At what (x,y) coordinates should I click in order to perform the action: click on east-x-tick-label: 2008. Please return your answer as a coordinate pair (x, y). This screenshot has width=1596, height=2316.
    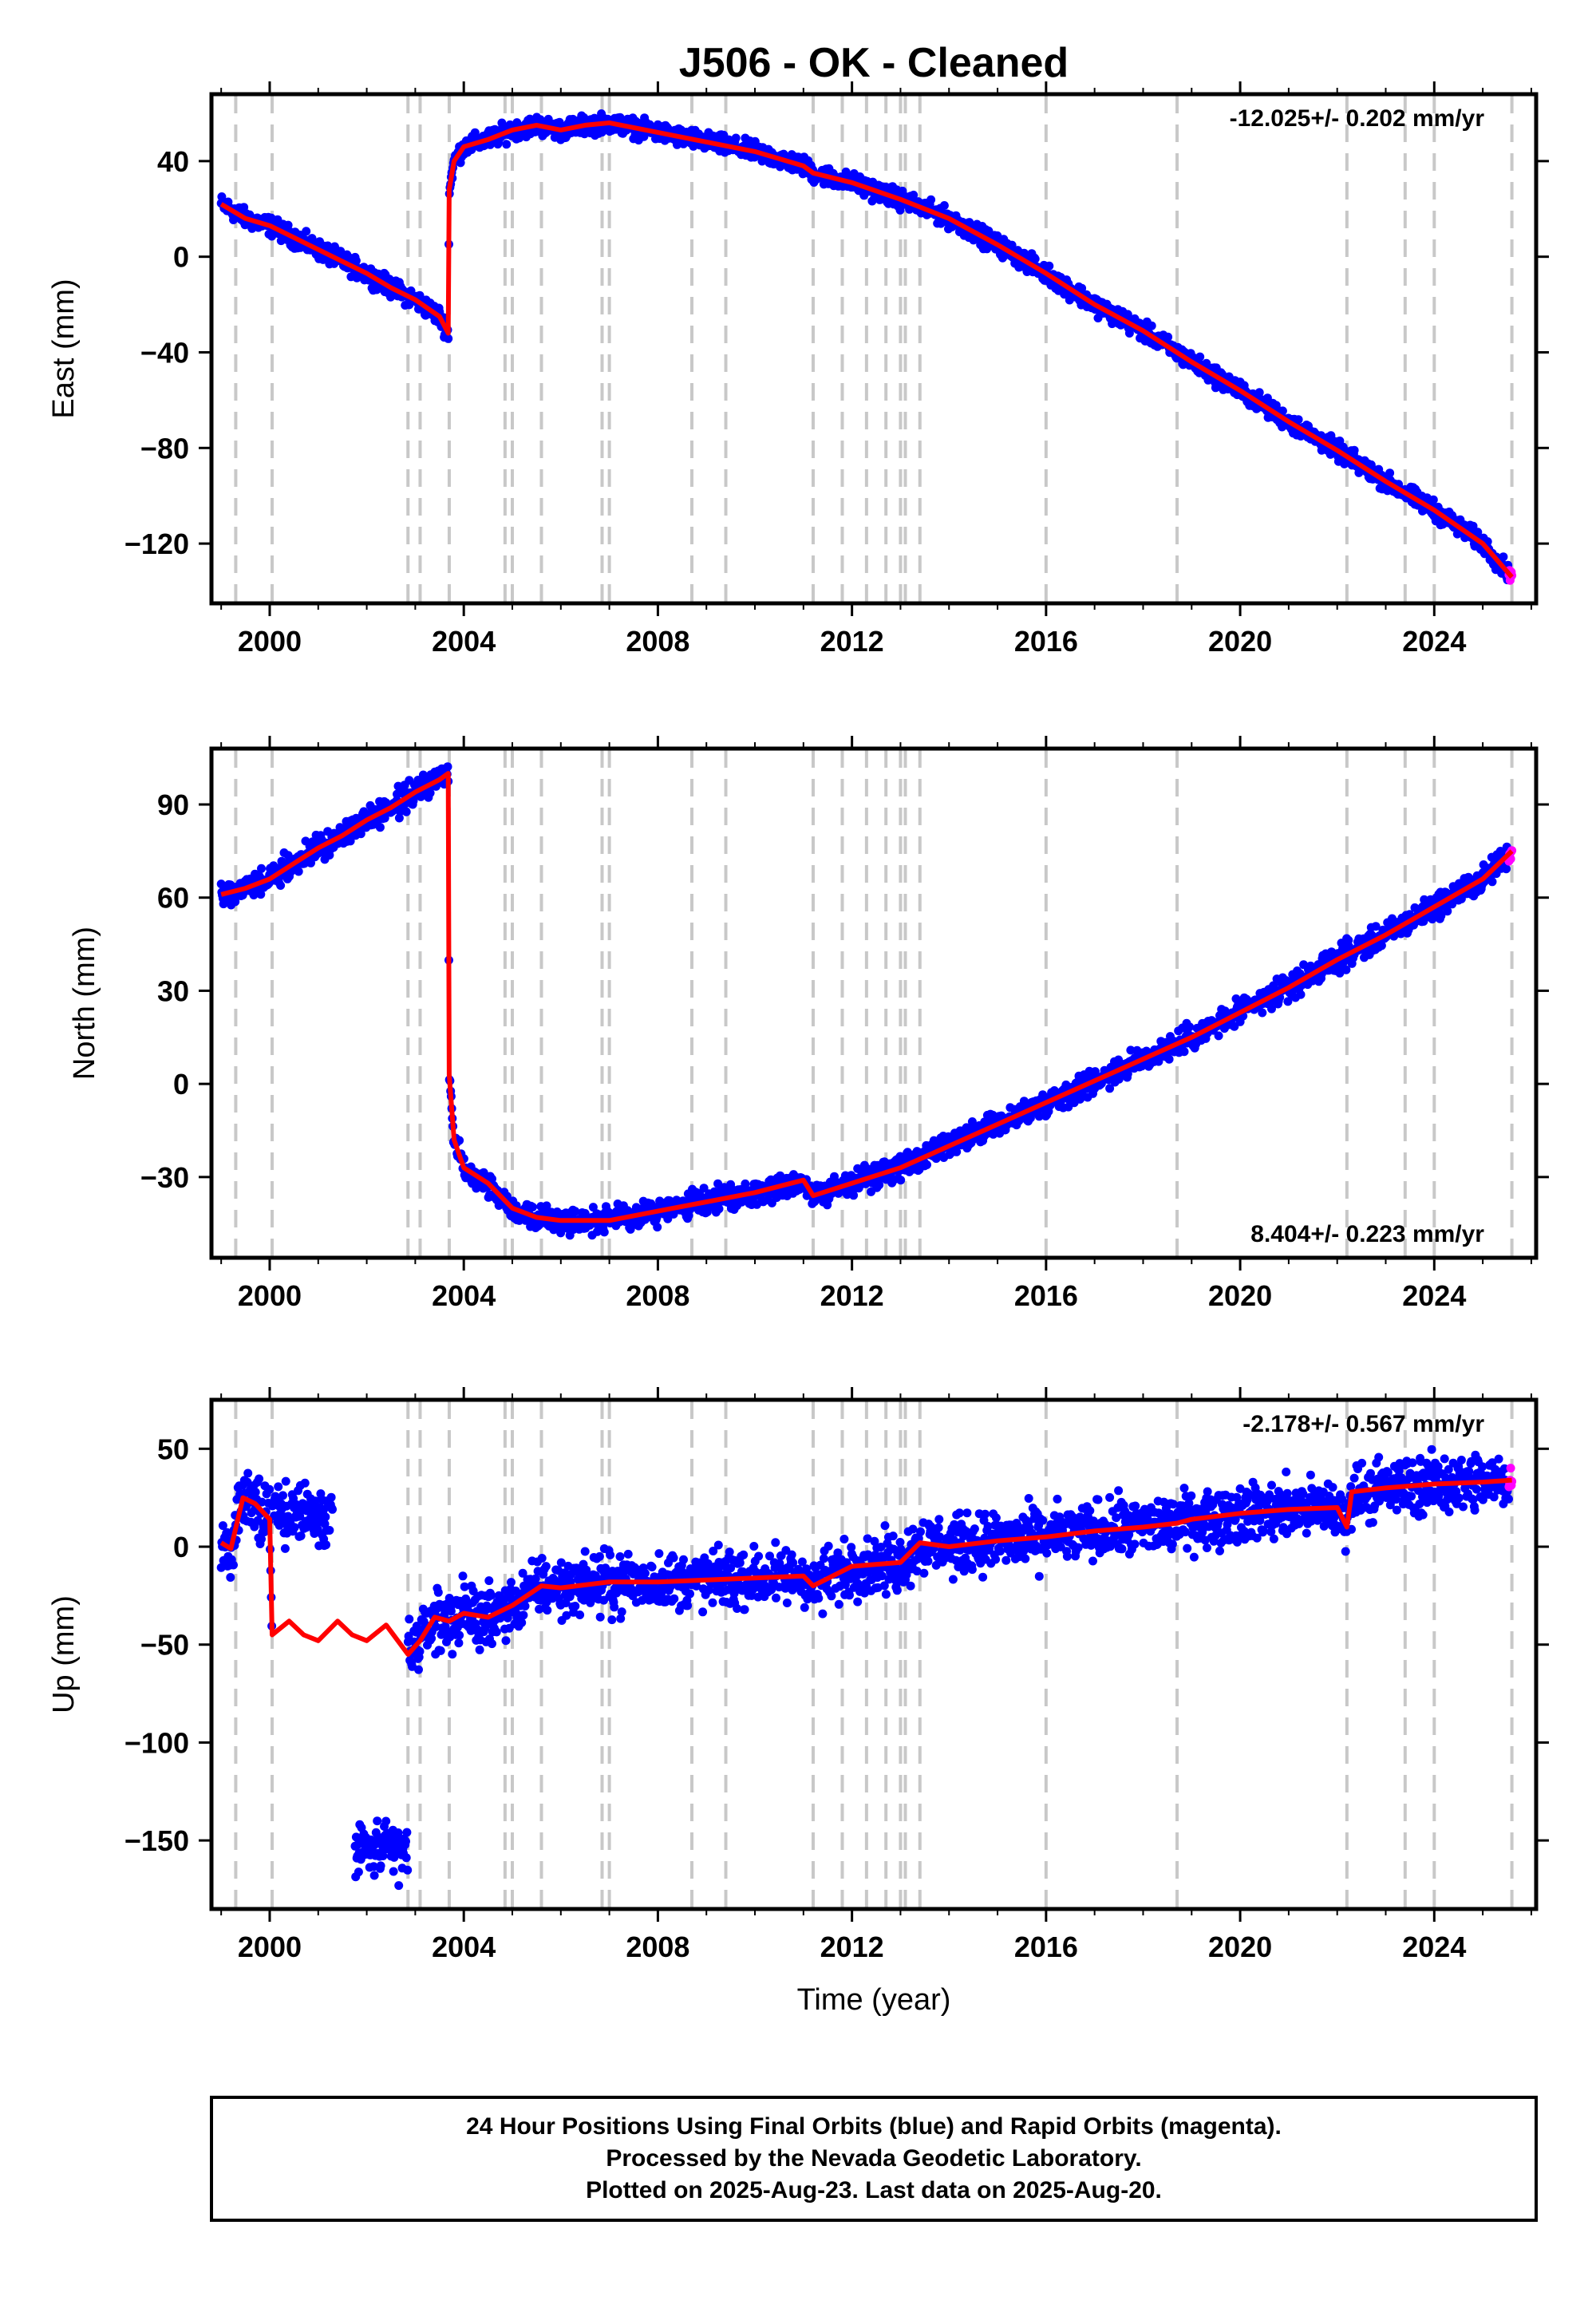
    Looking at the image, I should click on (657, 641).